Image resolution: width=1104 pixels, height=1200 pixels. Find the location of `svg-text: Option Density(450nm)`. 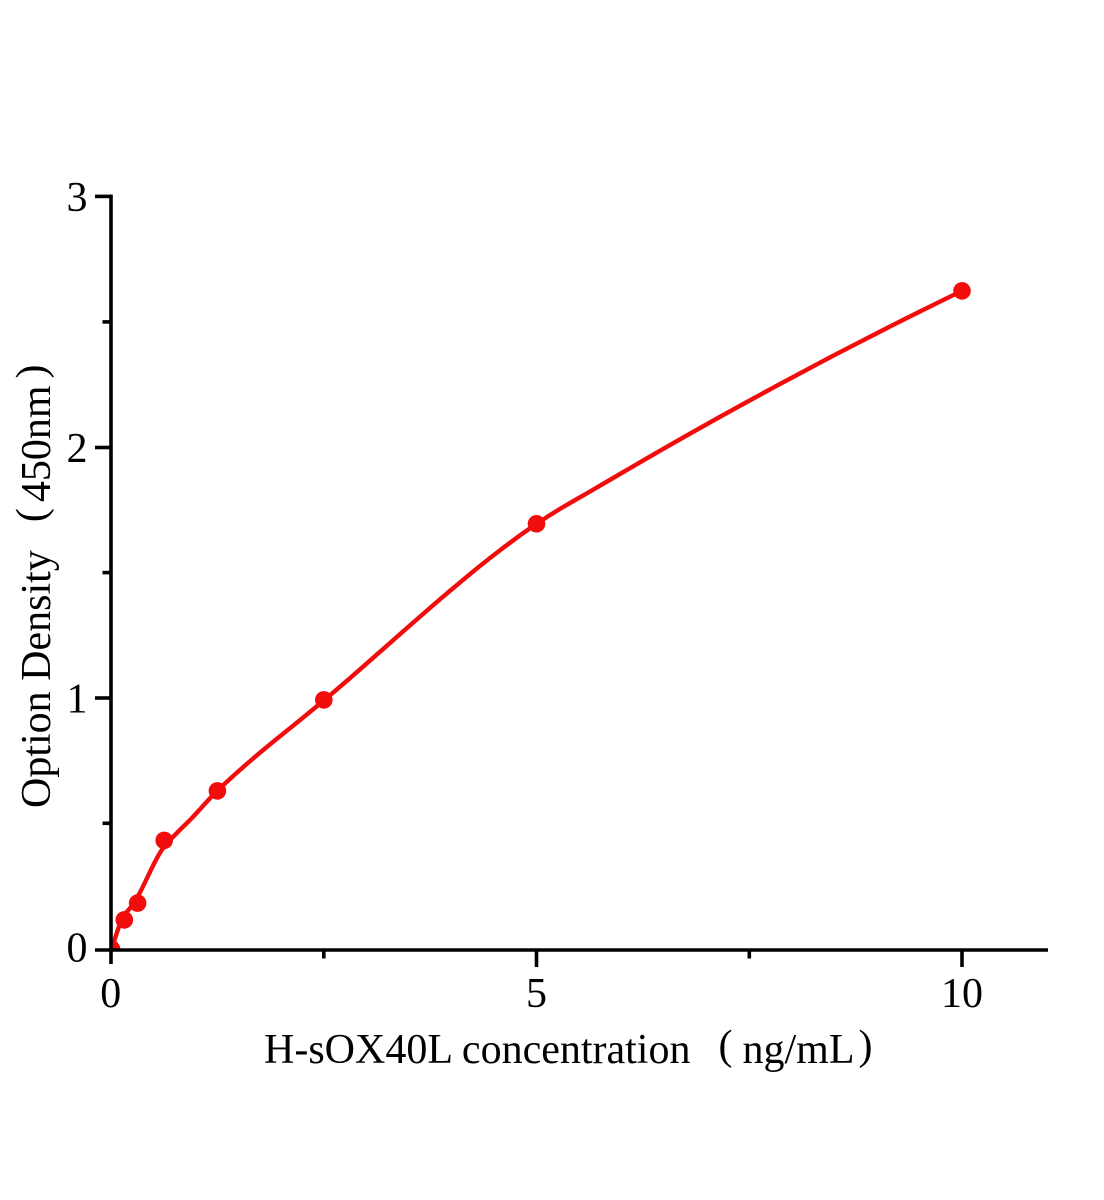

svg-text: Option Density(450nm) is located at coordinates (34, 587).